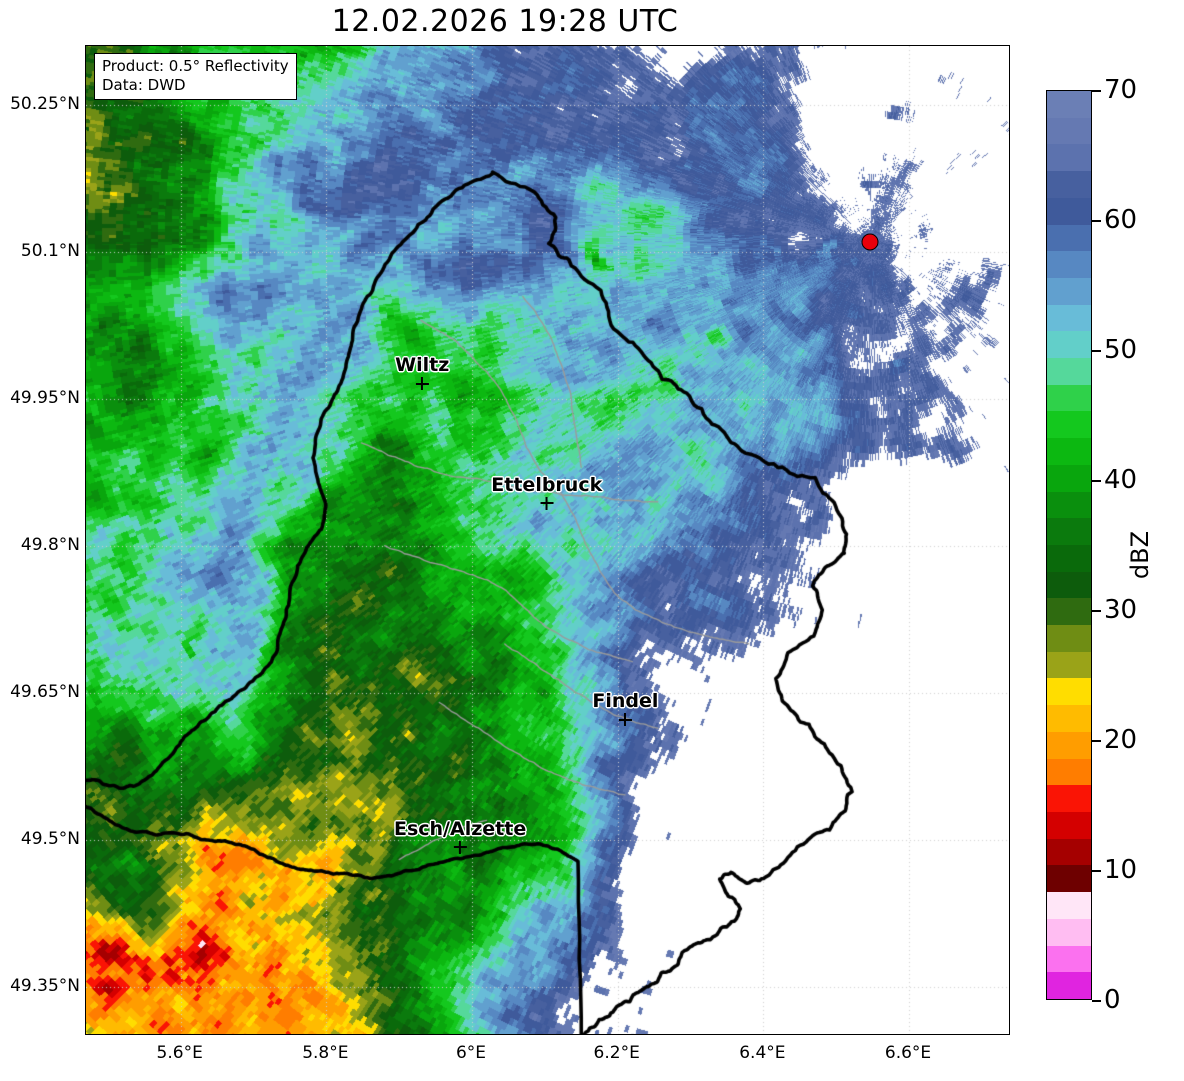 Image resolution: width=1184 pixels, height=1081 pixels. What do you see at coordinates (625, 701) in the screenshot?
I see `city-name-text: Findel` at bounding box center [625, 701].